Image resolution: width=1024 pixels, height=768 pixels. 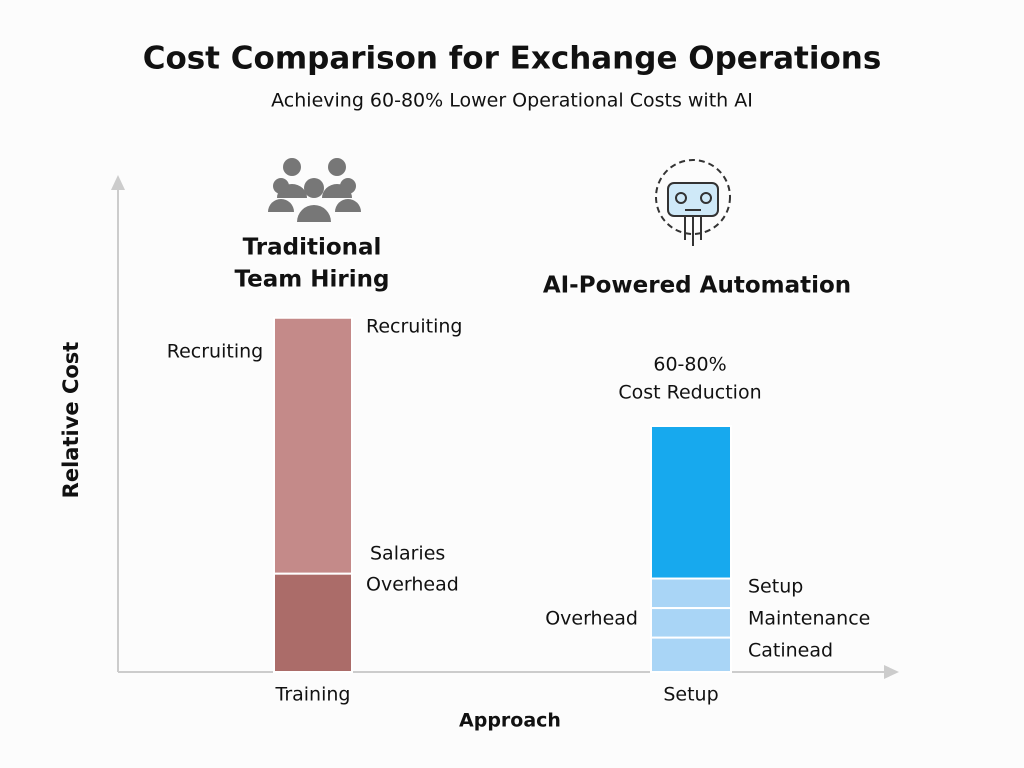 What do you see at coordinates (809, 619) in the screenshot?
I see `annotation: Maintenance` at bounding box center [809, 619].